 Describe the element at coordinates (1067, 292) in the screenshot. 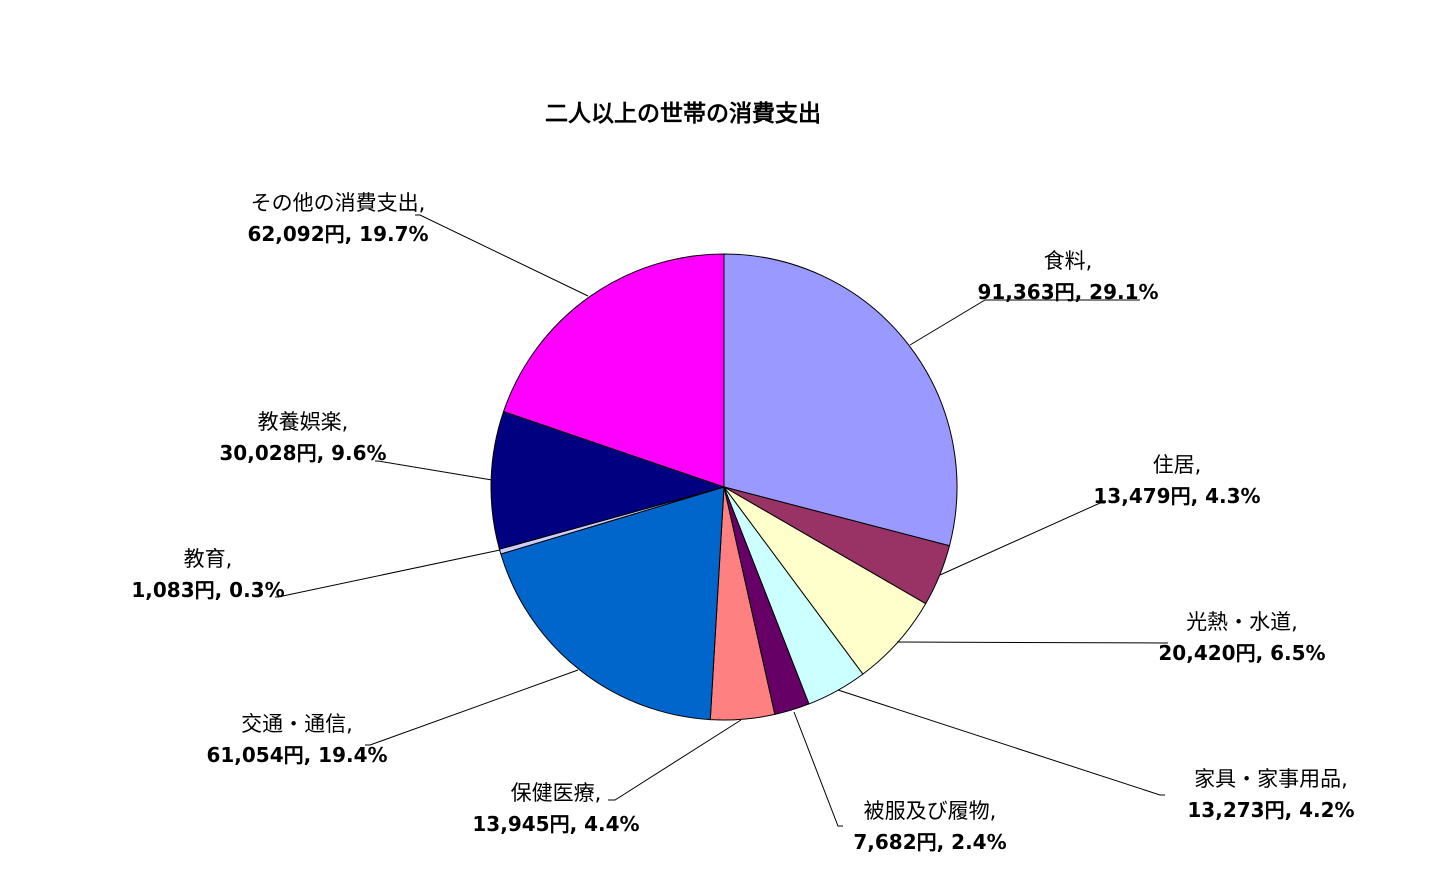

I see `slice-label-value: 91,363円, 29.1%` at that location.